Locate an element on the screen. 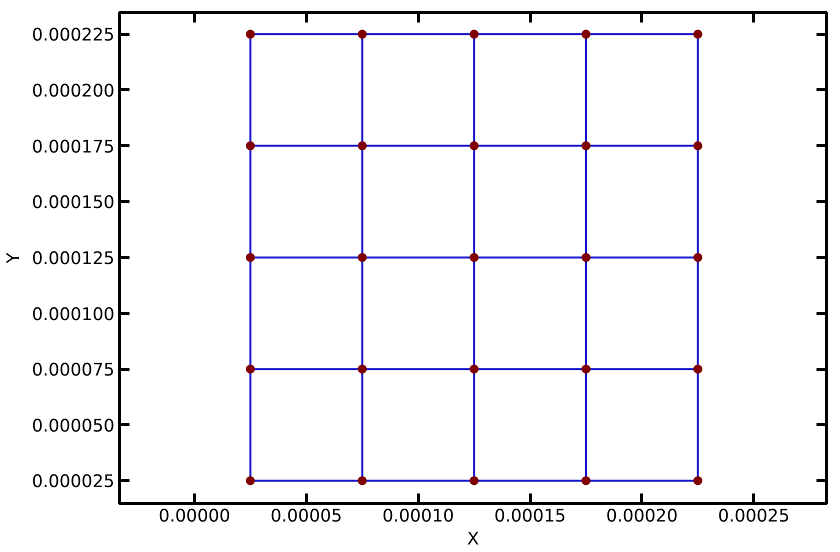  y-tick-label: 0.000225 is located at coordinates (73, 36).